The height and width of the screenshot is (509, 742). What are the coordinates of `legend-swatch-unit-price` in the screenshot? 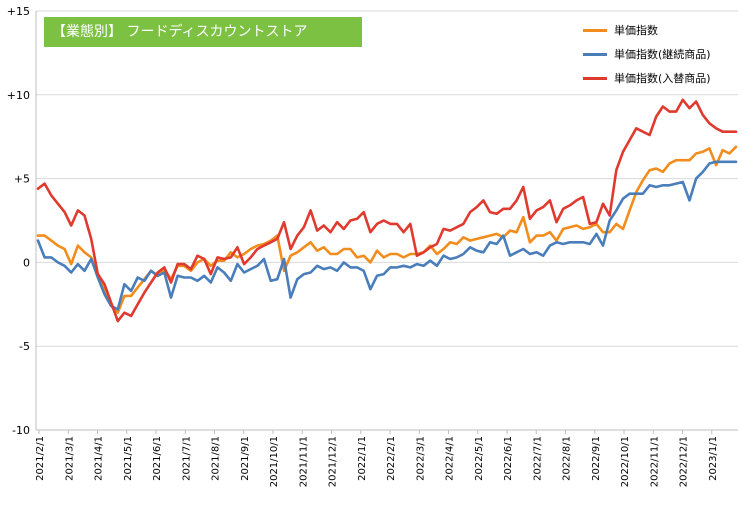 It's located at (595, 30).